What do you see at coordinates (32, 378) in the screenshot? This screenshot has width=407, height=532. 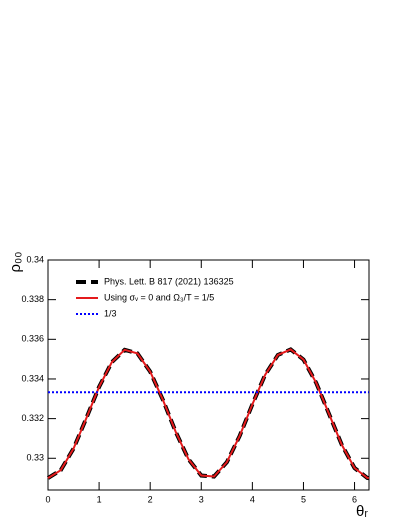 I see `y-tick-label: 0.334` at bounding box center [32, 378].